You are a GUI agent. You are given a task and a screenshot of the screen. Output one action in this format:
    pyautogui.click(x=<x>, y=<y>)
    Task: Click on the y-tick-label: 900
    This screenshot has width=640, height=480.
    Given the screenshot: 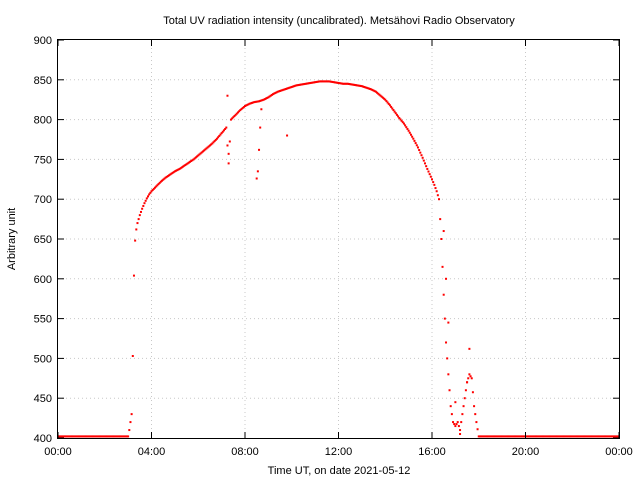 What is the action you would take?
    pyautogui.click(x=43, y=41)
    